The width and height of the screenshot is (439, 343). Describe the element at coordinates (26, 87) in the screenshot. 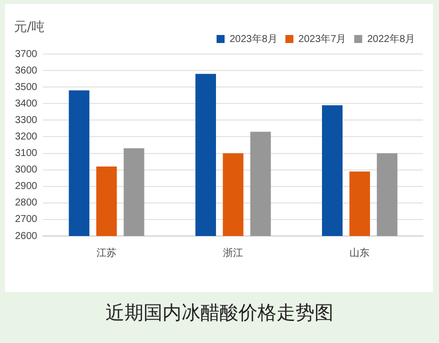

I see `y-tick-label: 3500` at that location.